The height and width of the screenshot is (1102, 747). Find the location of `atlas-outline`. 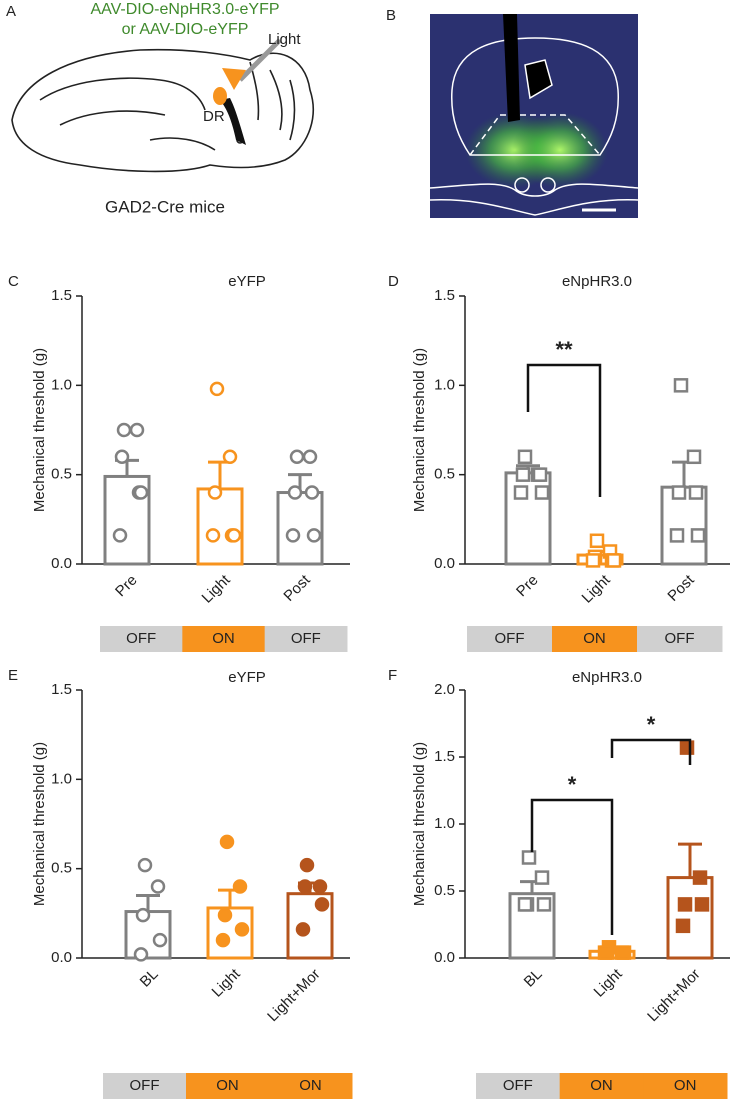

atlas-outline is located at coordinates (534, 126).